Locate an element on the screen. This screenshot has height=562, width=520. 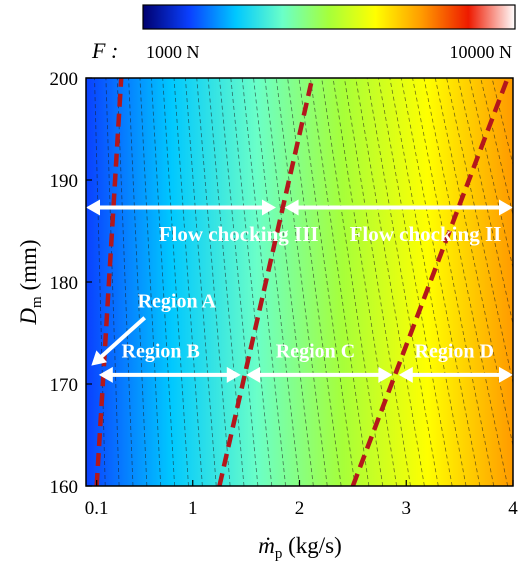
annotation-label: Region B is located at coordinates (161, 351).